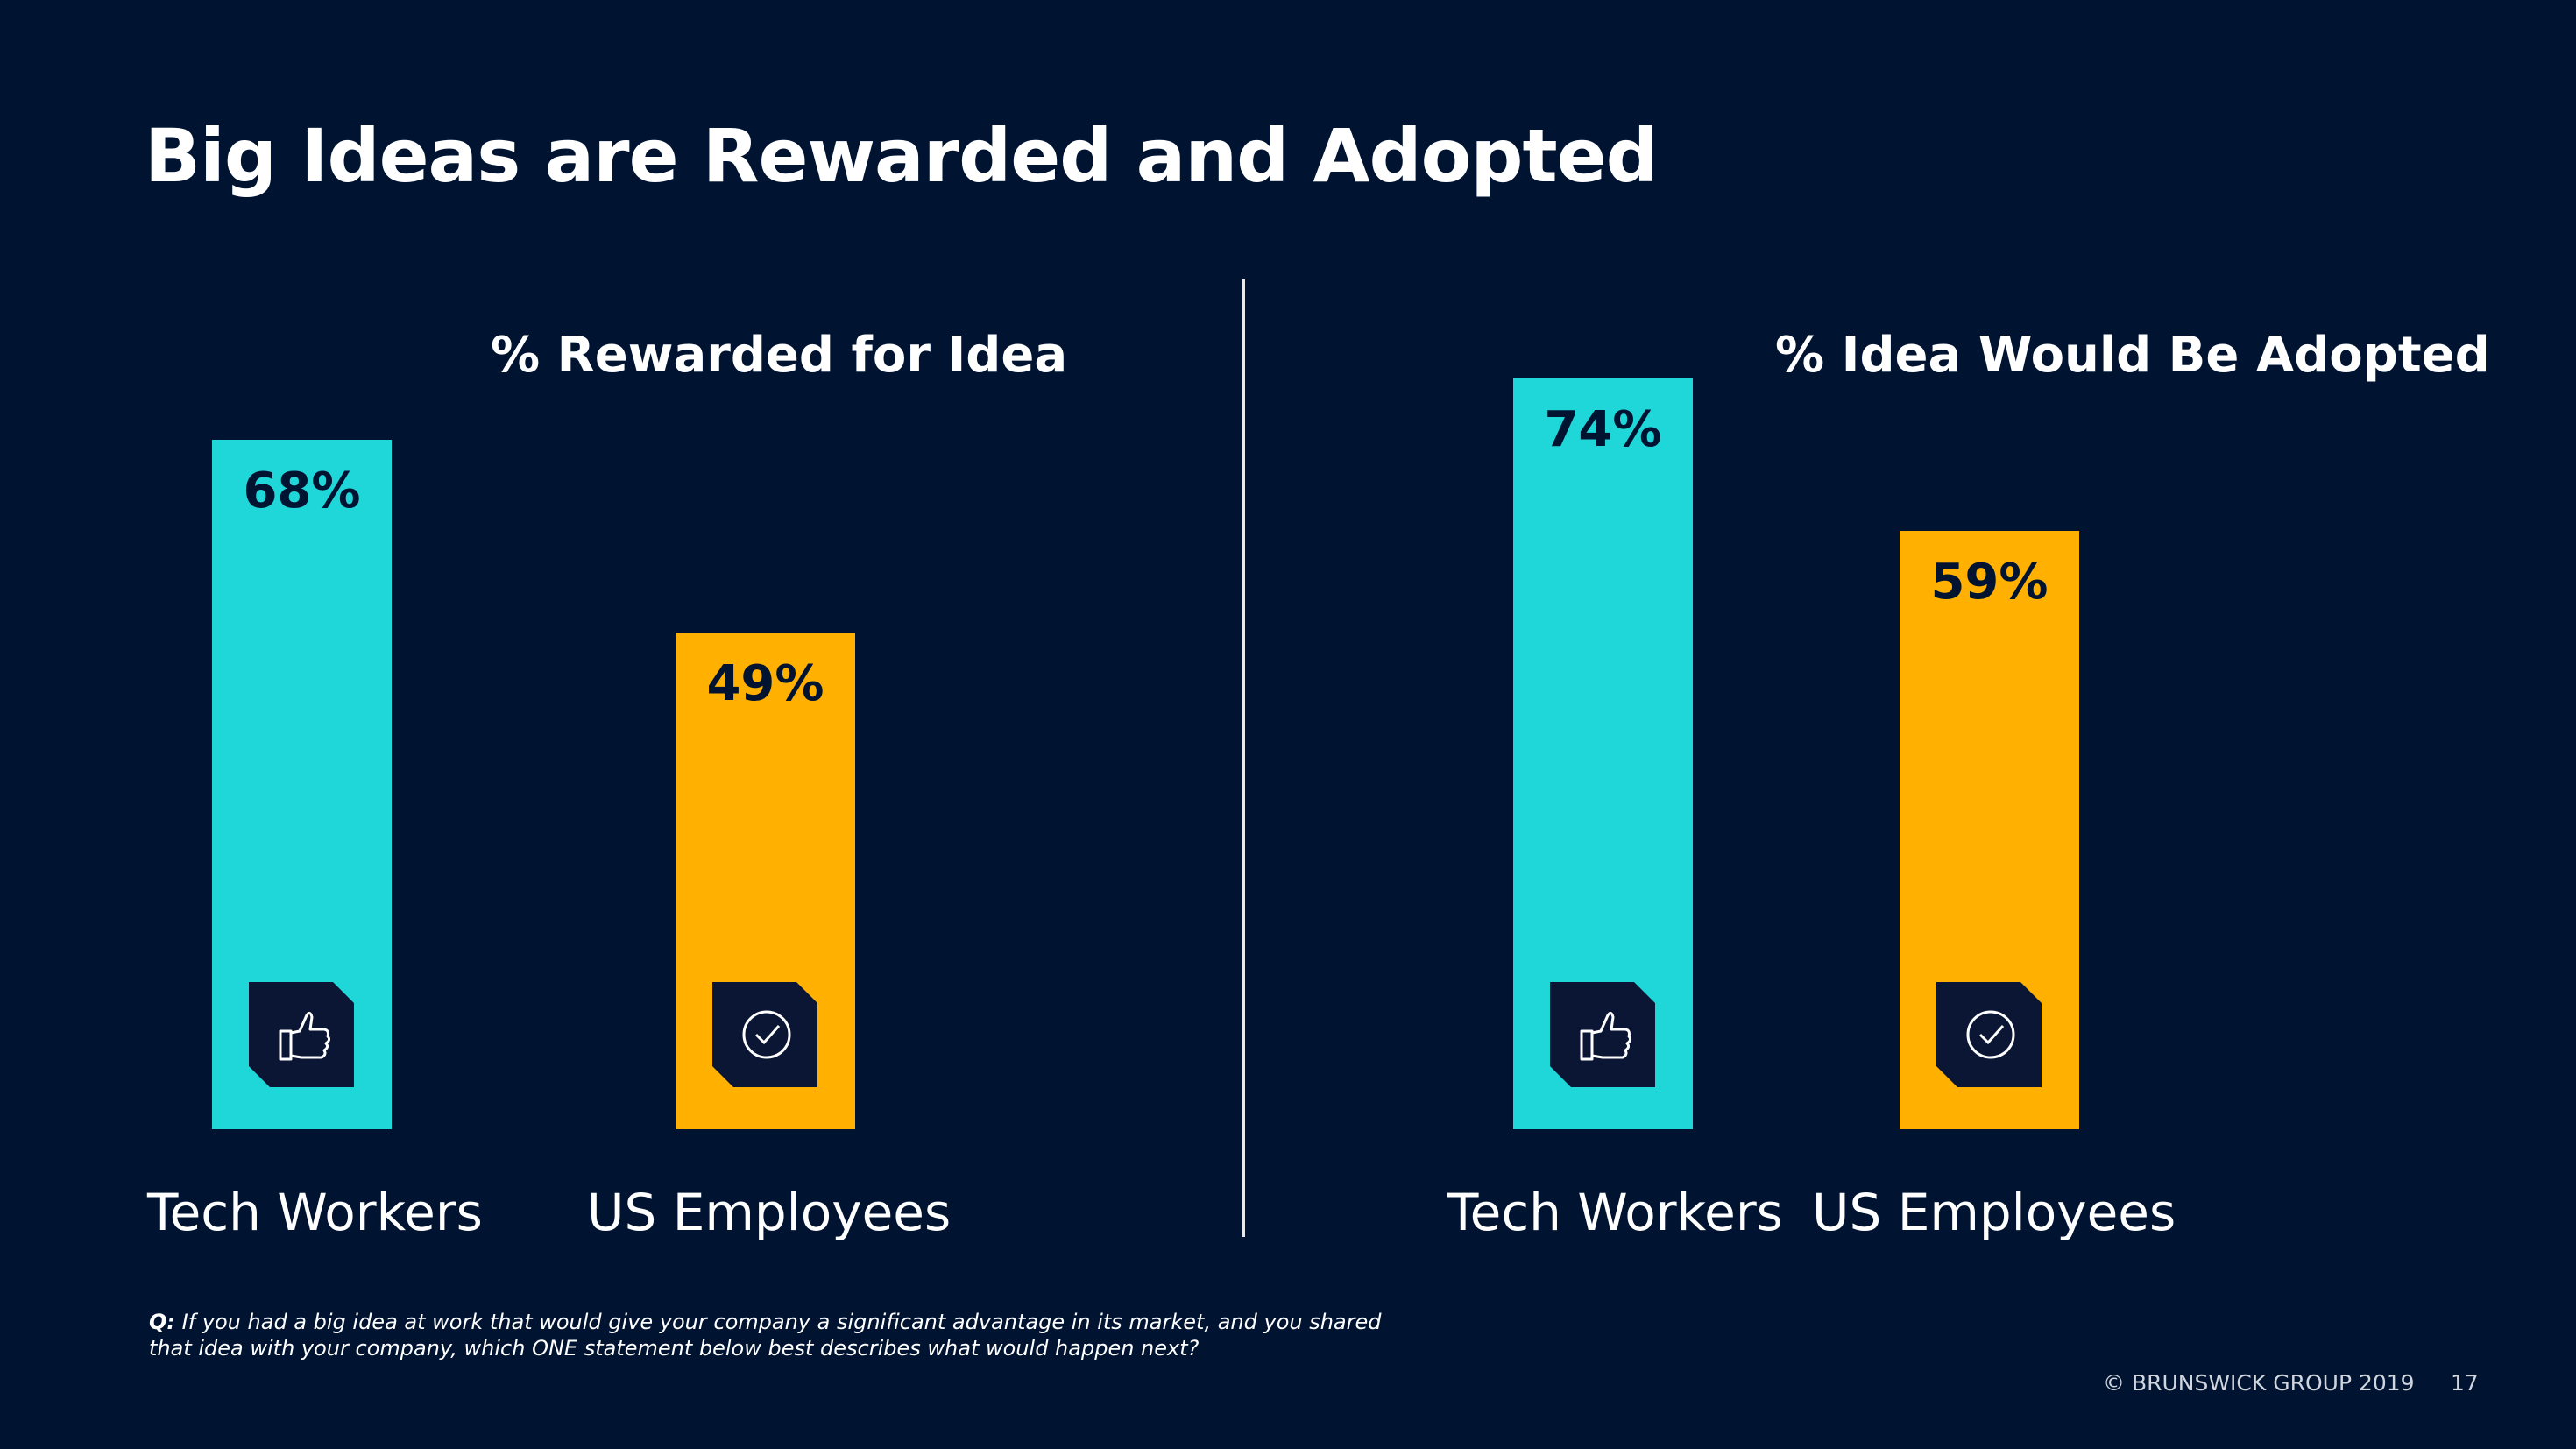  Describe the element at coordinates (779, 356) in the screenshot. I see `chart-title-rewarded: % Rewarded for Idea` at that location.